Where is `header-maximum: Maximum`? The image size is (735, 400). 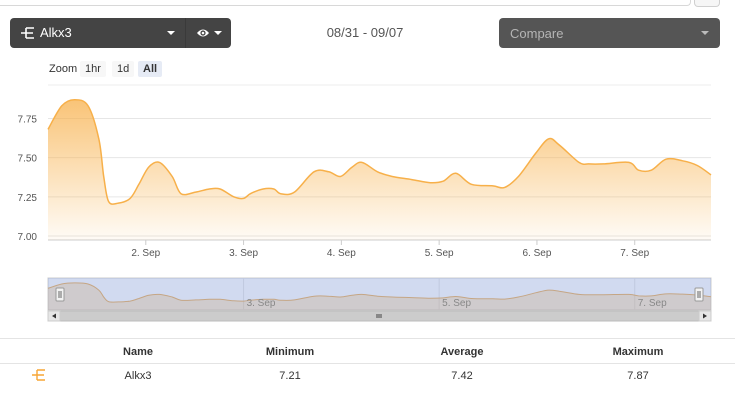
header-maximum: Maximum is located at coordinates (638, 352).